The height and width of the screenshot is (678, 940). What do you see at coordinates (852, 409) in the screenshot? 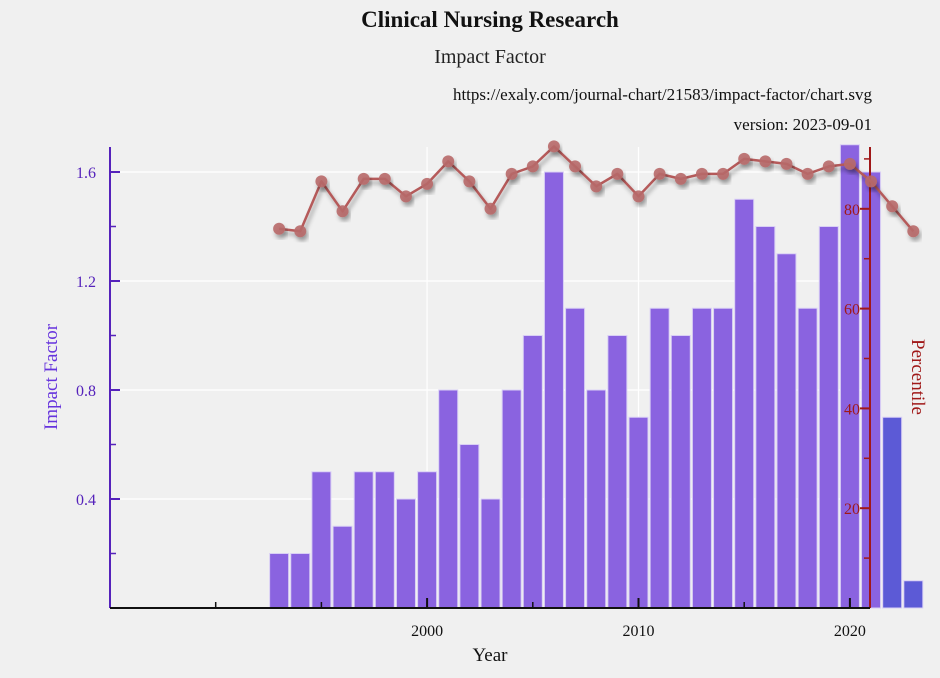
I see `y2-tick-label: 40` at bounding box center [852, 409].